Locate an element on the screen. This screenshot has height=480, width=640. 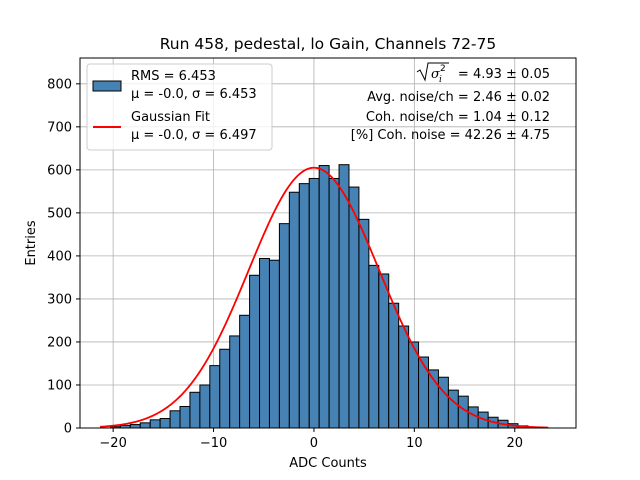
legend-hist-stats: μ = -0.0, σ = 6.453 is located at coordinates (194, 94).